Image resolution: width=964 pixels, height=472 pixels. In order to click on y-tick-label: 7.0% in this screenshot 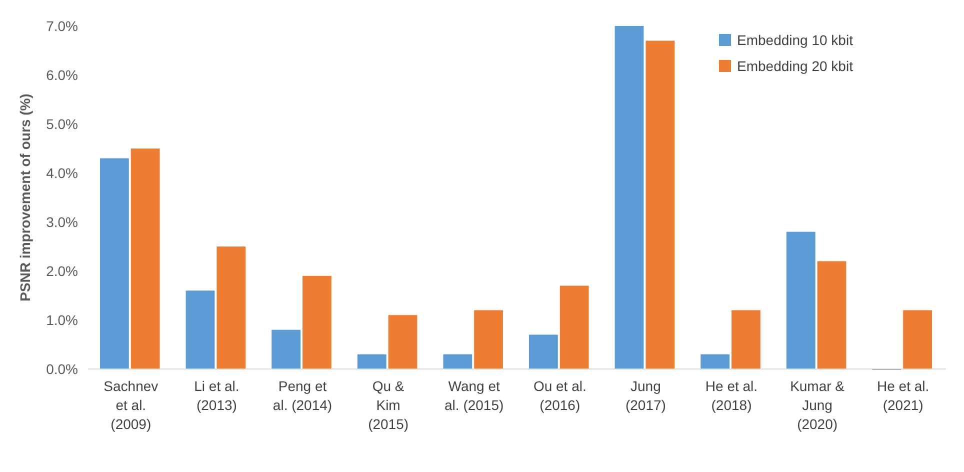, I will do `click(62, 26)`.